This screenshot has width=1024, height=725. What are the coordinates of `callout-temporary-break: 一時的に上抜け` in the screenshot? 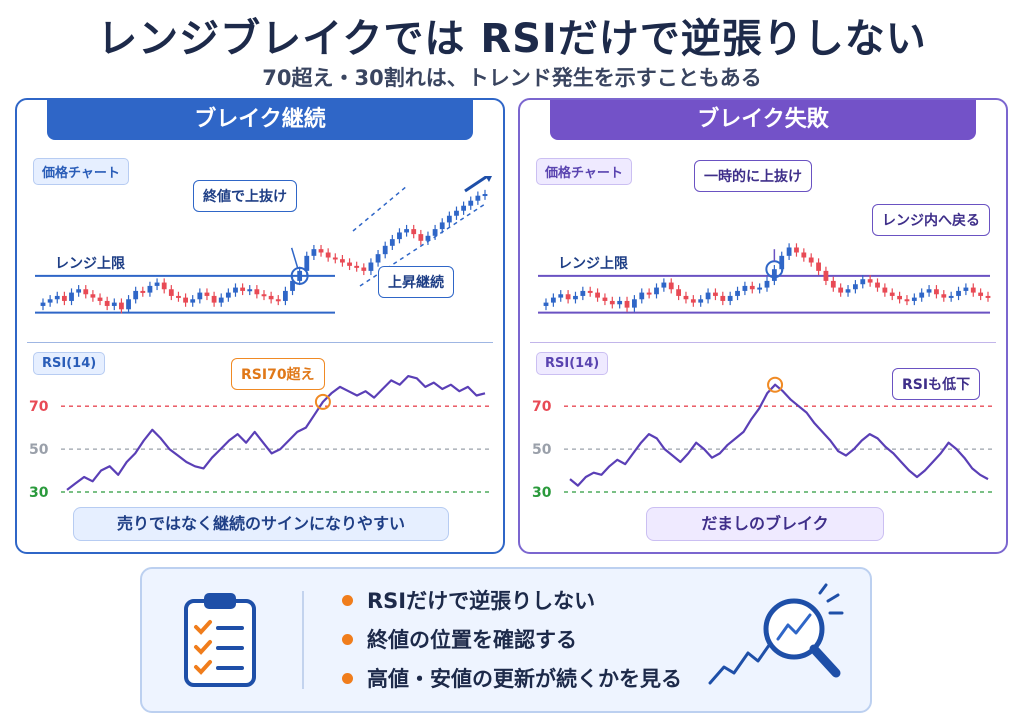 It's located at (753, 176).